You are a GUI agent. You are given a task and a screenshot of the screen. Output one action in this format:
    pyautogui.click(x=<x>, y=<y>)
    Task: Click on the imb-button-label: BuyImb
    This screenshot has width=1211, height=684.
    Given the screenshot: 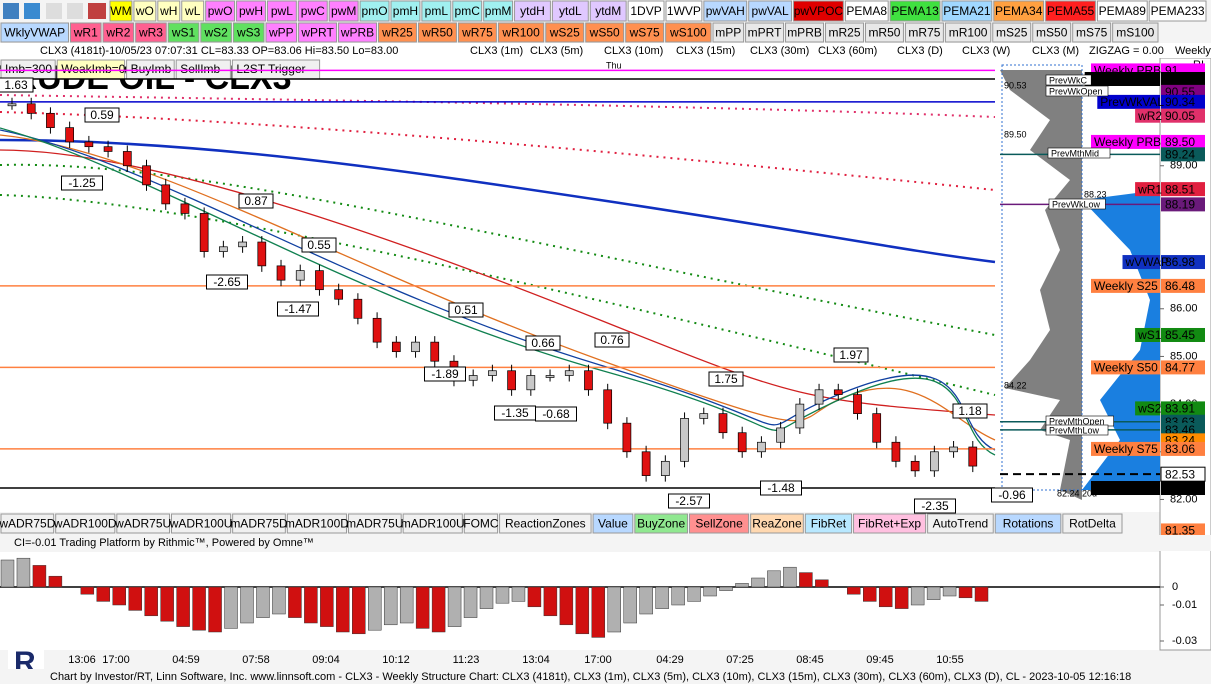 What is the action you would take?
    pyautogui.click(x=151, y=69)
    